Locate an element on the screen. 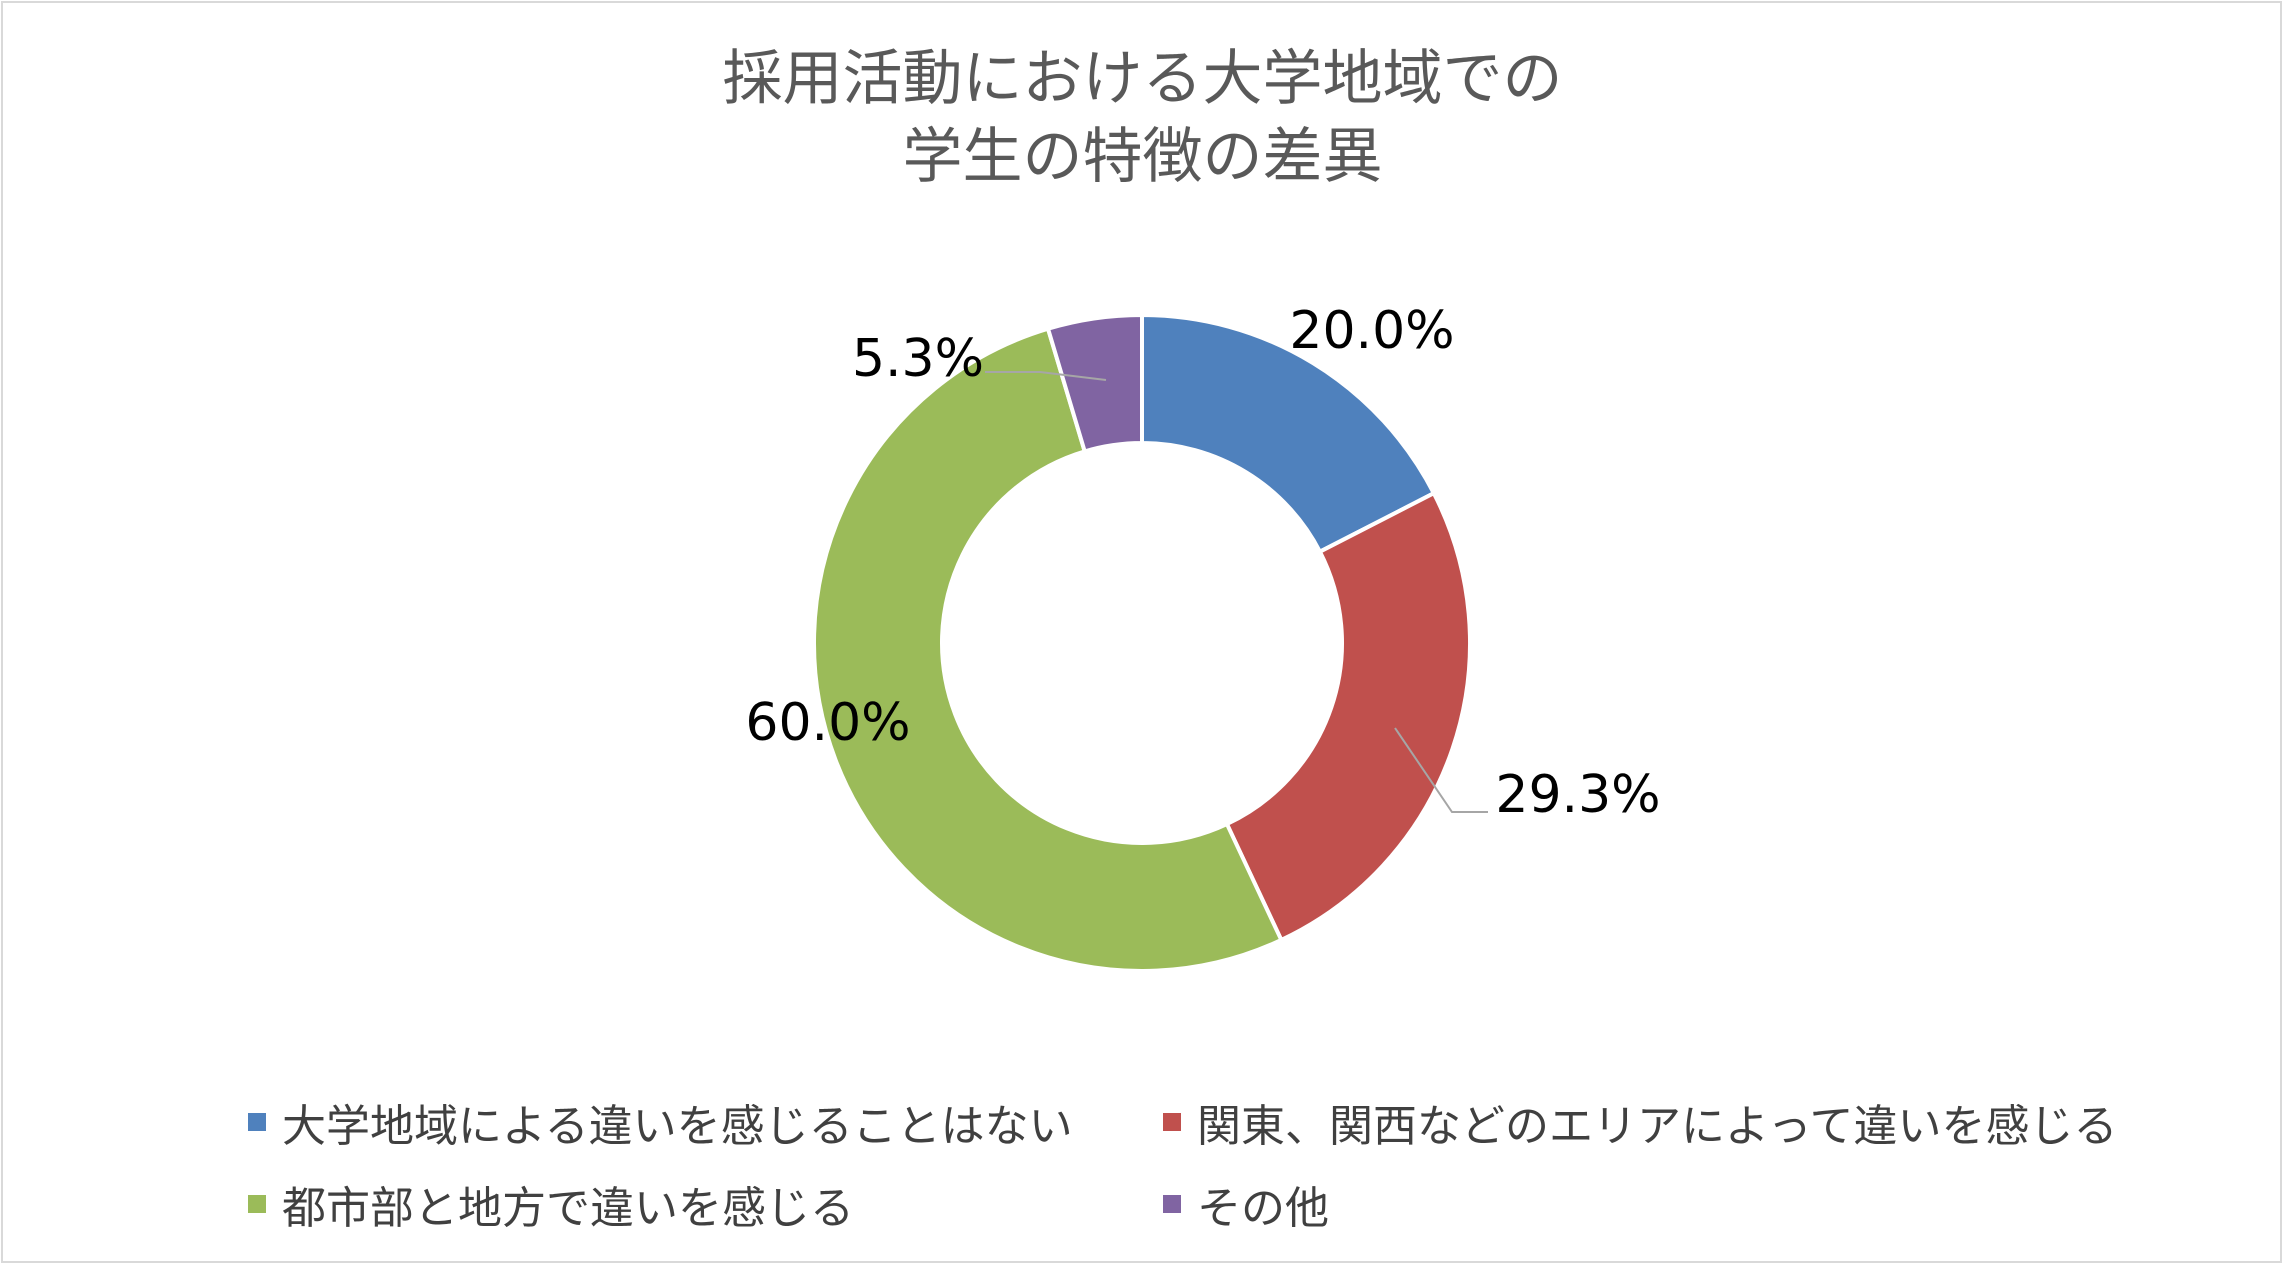  chart-title-line-1: 採用活動における大学地域での is located at coordinates (1142, 79).